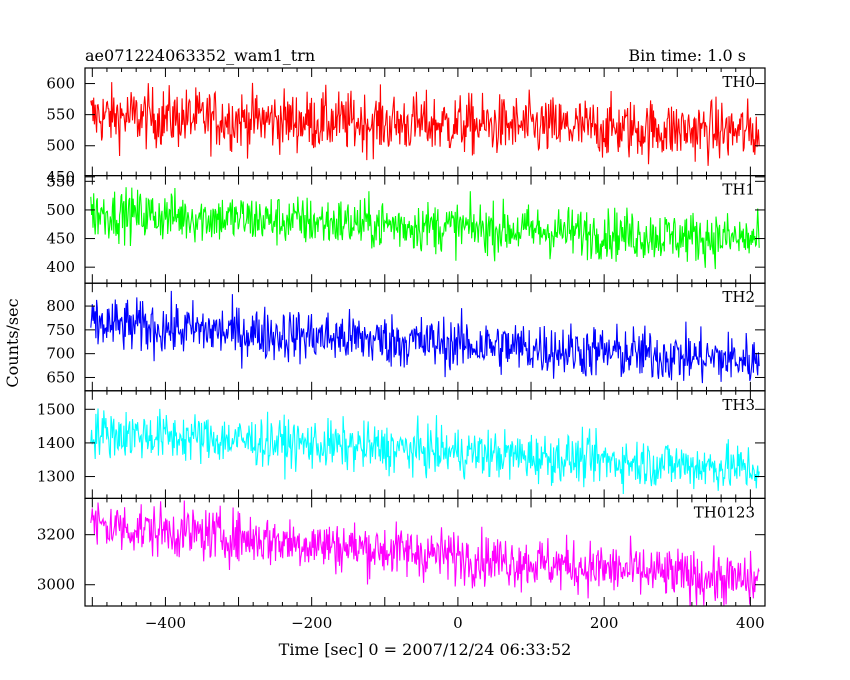 Image resolution: width=850 pixels, height=680 pixels. Describe the element at coordinates (165, 623) in the screenshot. I see `x-tick-label: −400` at that location.